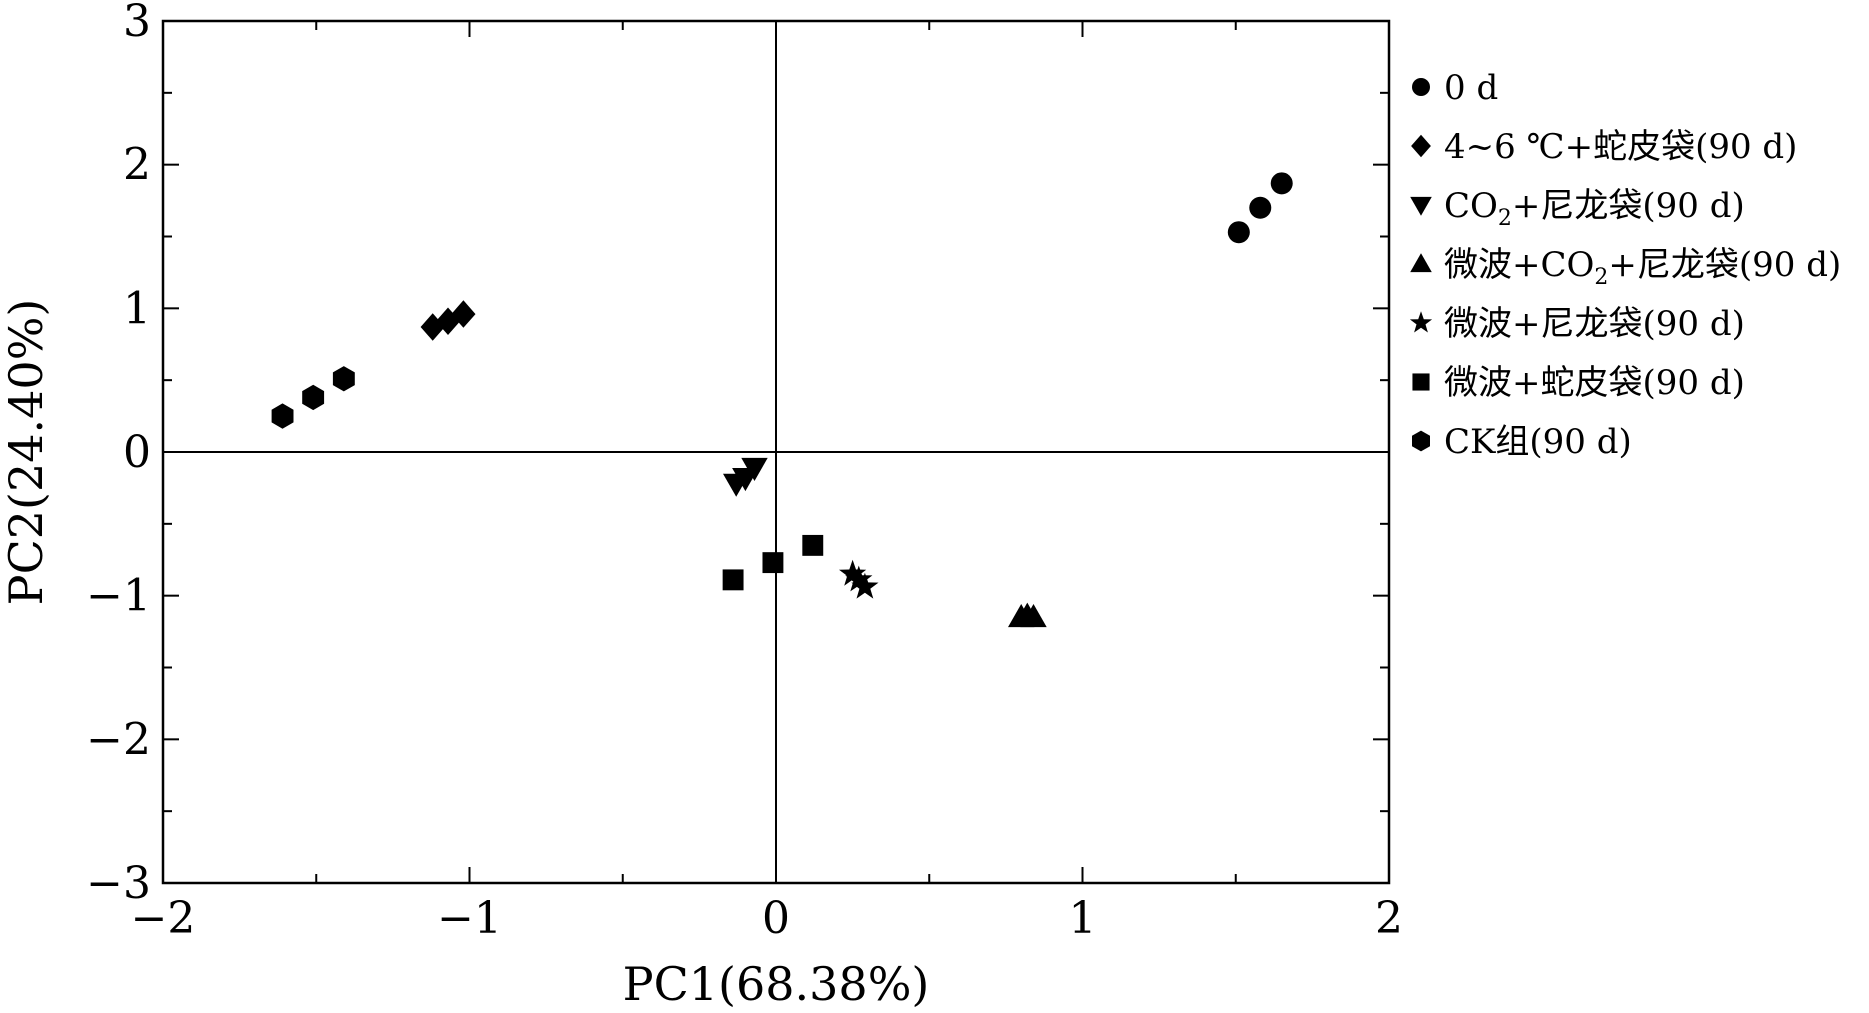 The image size is (1869, 1013). I want to click on legend-item: 微波+CO2+尼龙袋(90 d), so click(1625, 267).